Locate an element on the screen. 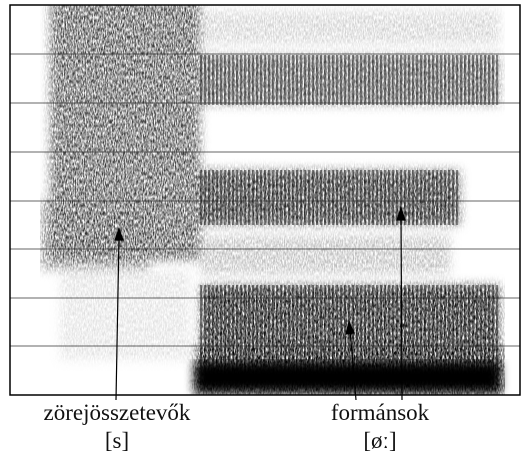 Image resolution: width=528 pixels, height=459 pixels. label: zörejösszetevők is located at coordinates (117, 412).